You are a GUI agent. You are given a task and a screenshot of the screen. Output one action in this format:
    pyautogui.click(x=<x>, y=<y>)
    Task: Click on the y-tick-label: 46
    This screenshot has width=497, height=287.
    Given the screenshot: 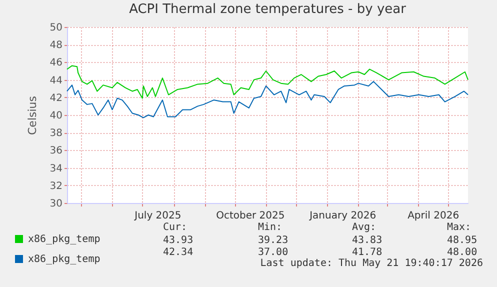 What is the action you would take?
    pyautogui.click(x=56, y=63)
    